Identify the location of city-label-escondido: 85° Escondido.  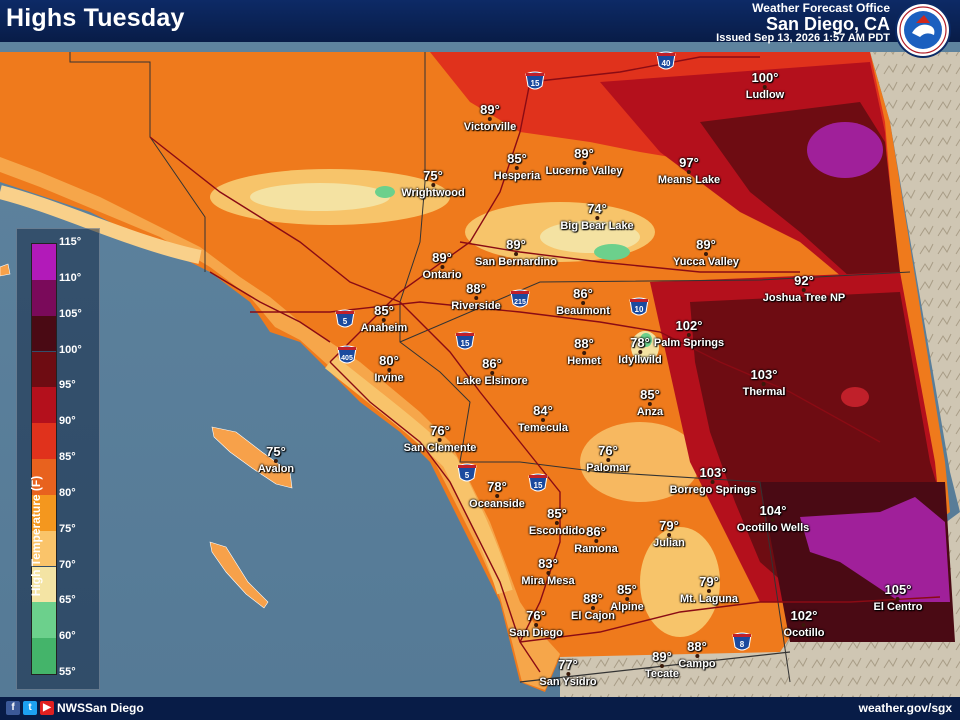
(557, 522).